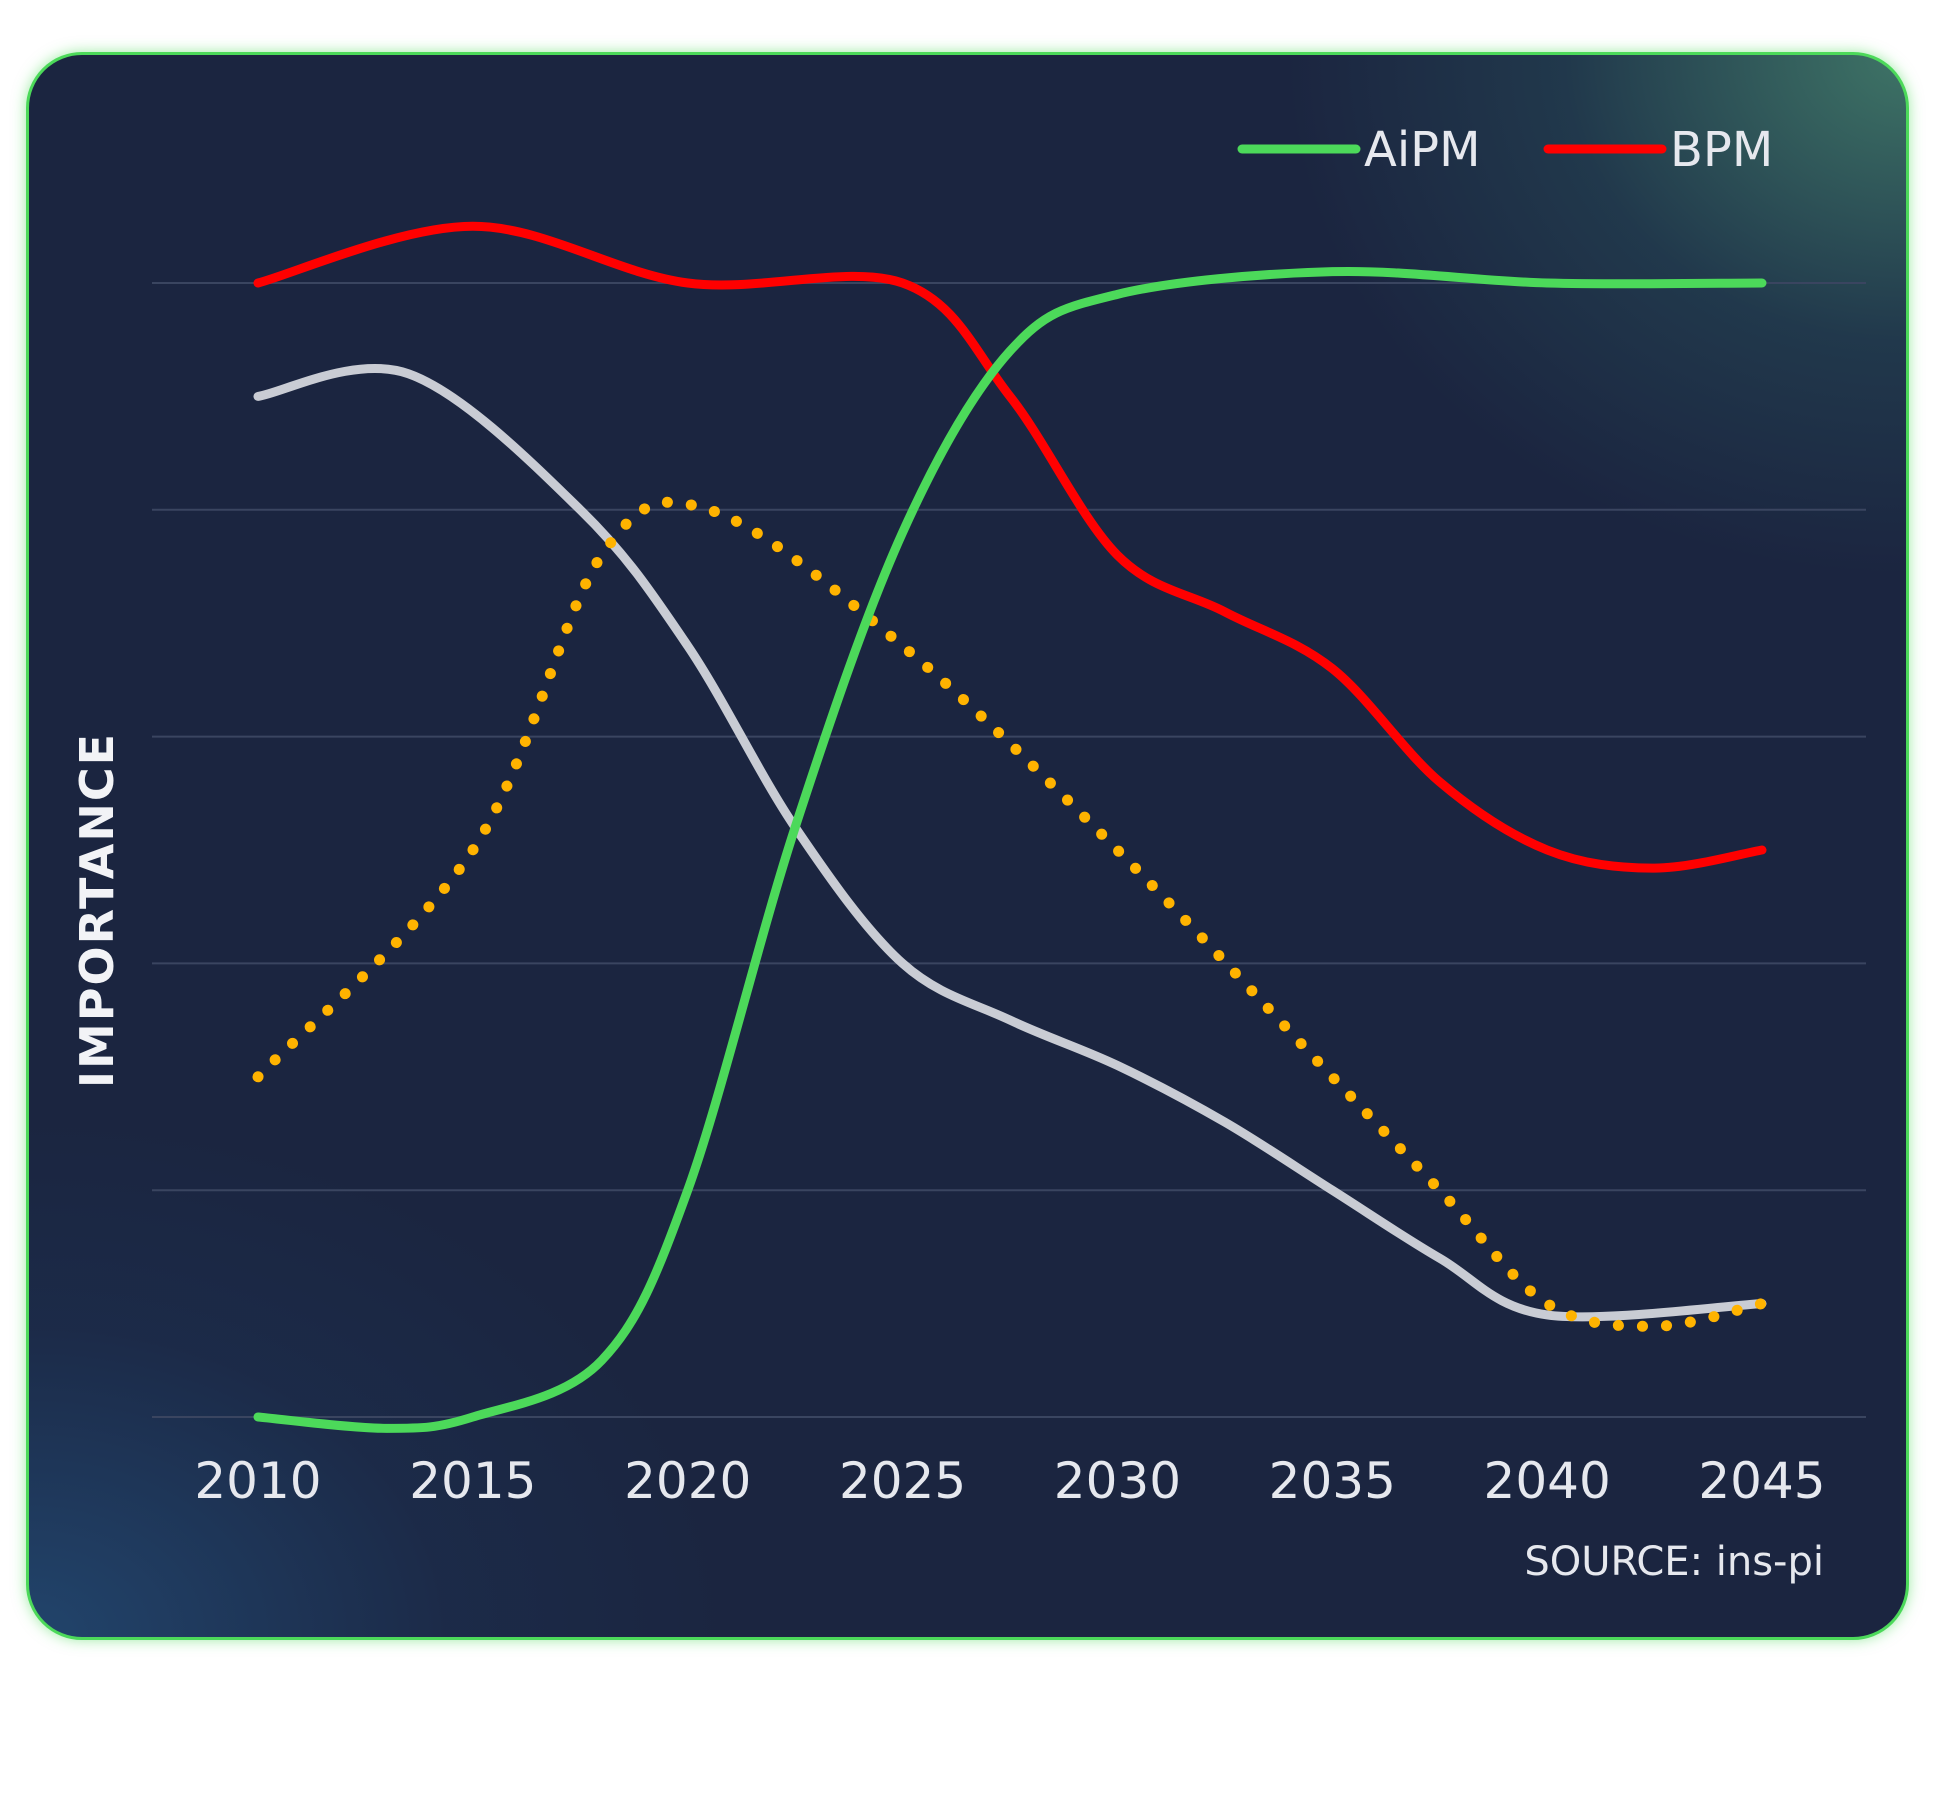 This screenshot has width=1938, height=1819. Describe the element at coordinates (1117, 1481) in the screenshot. I see `x-tick-label: 2030` at that location.